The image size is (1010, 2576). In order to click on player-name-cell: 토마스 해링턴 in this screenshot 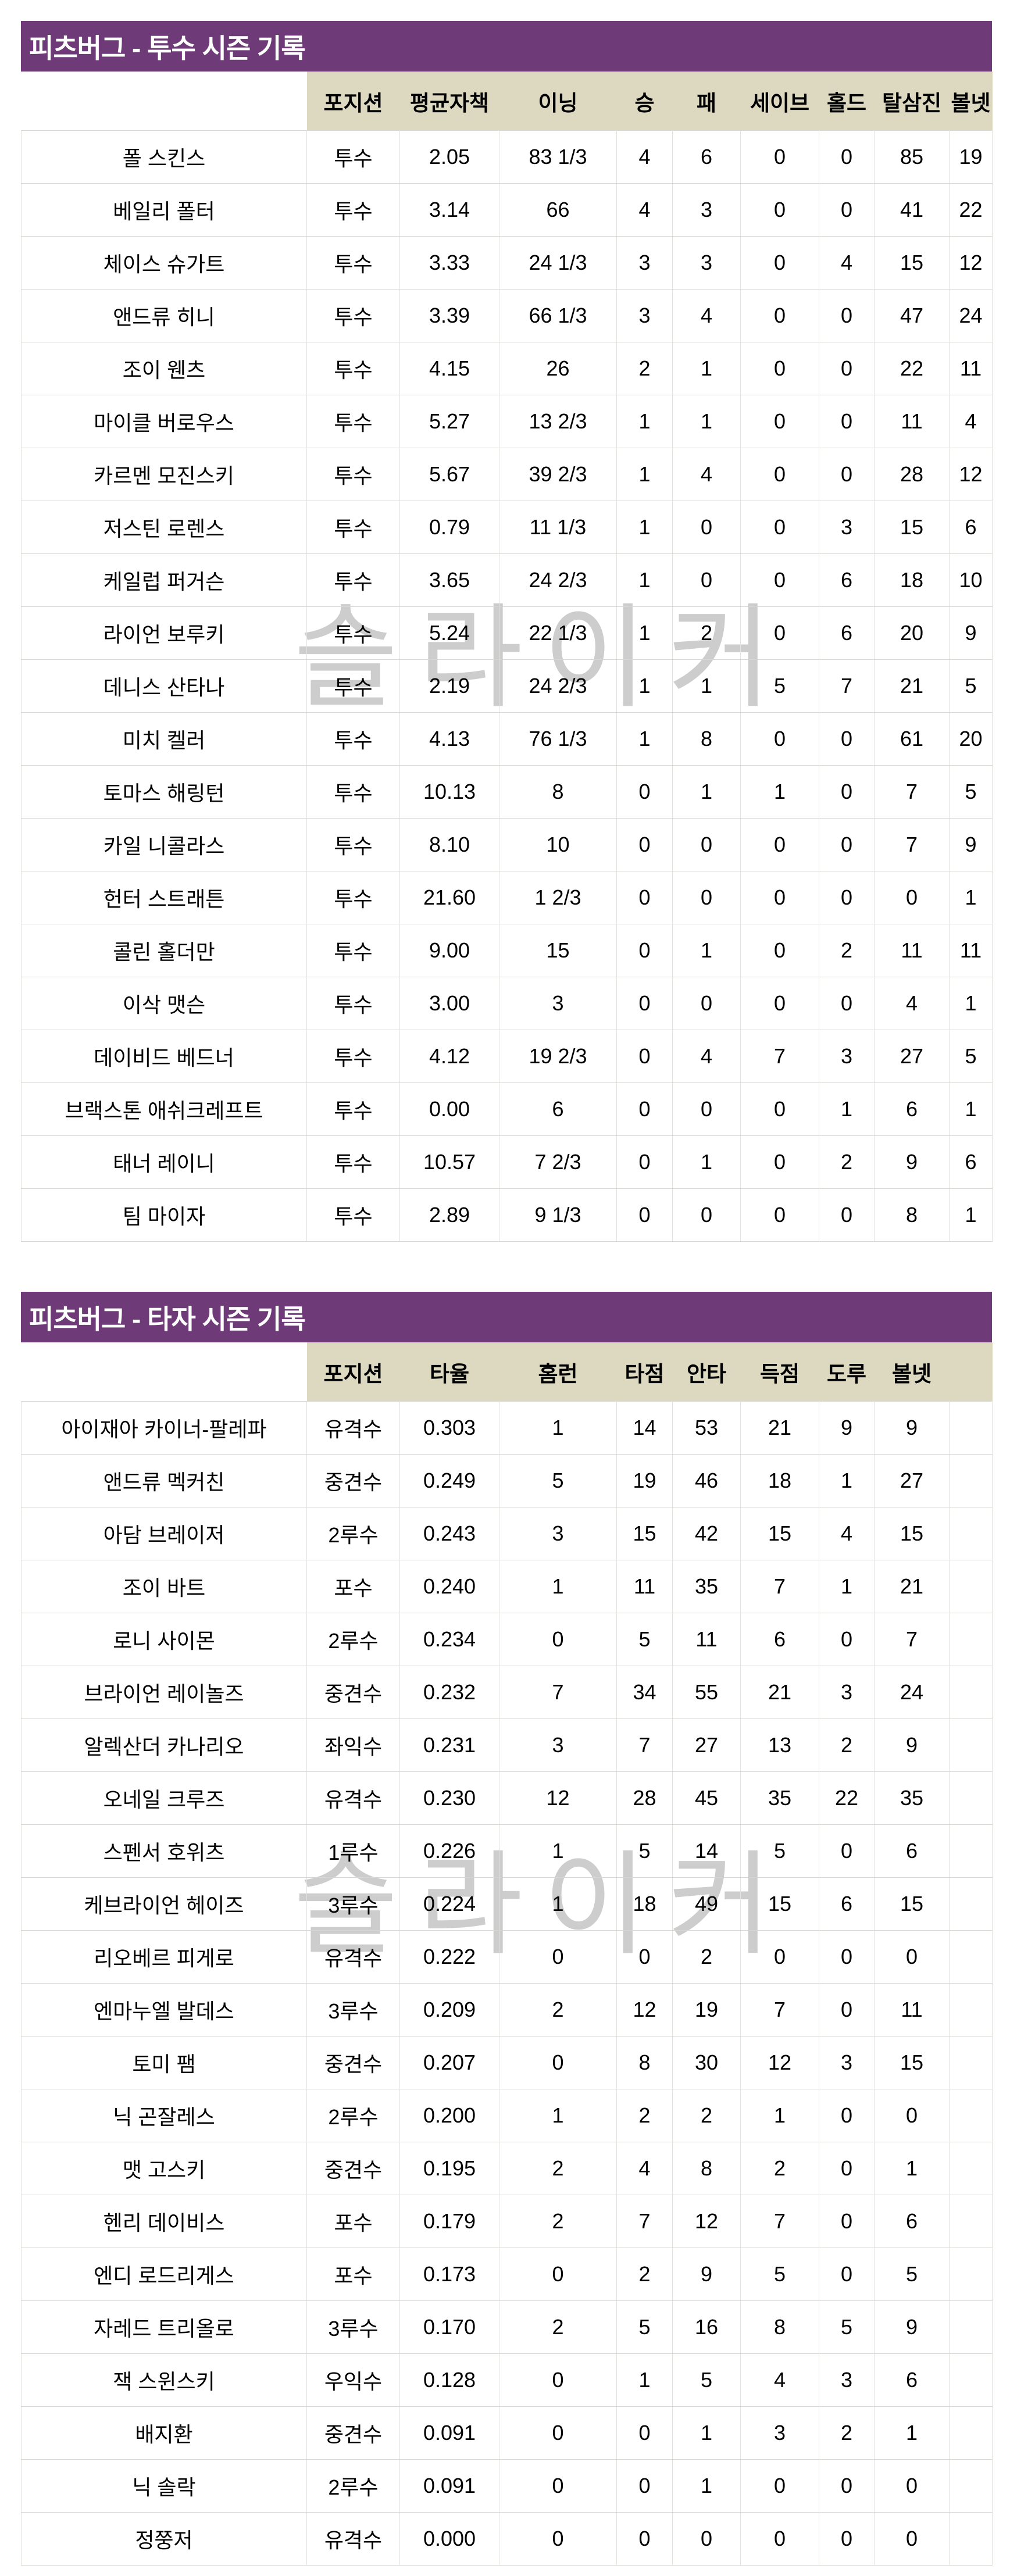, I will do `click(164, 792)`.